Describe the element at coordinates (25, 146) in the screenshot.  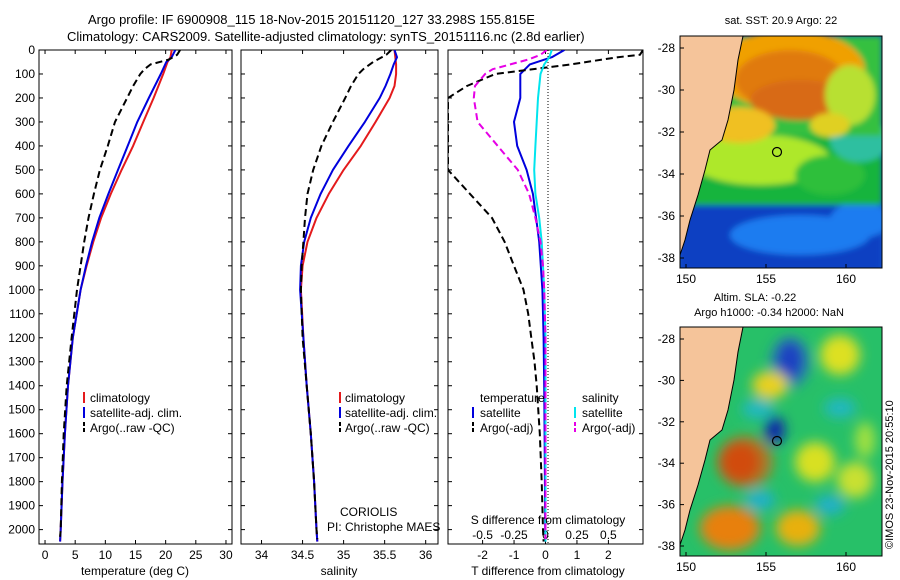
I see `depth-tick-label: 400` at that location.